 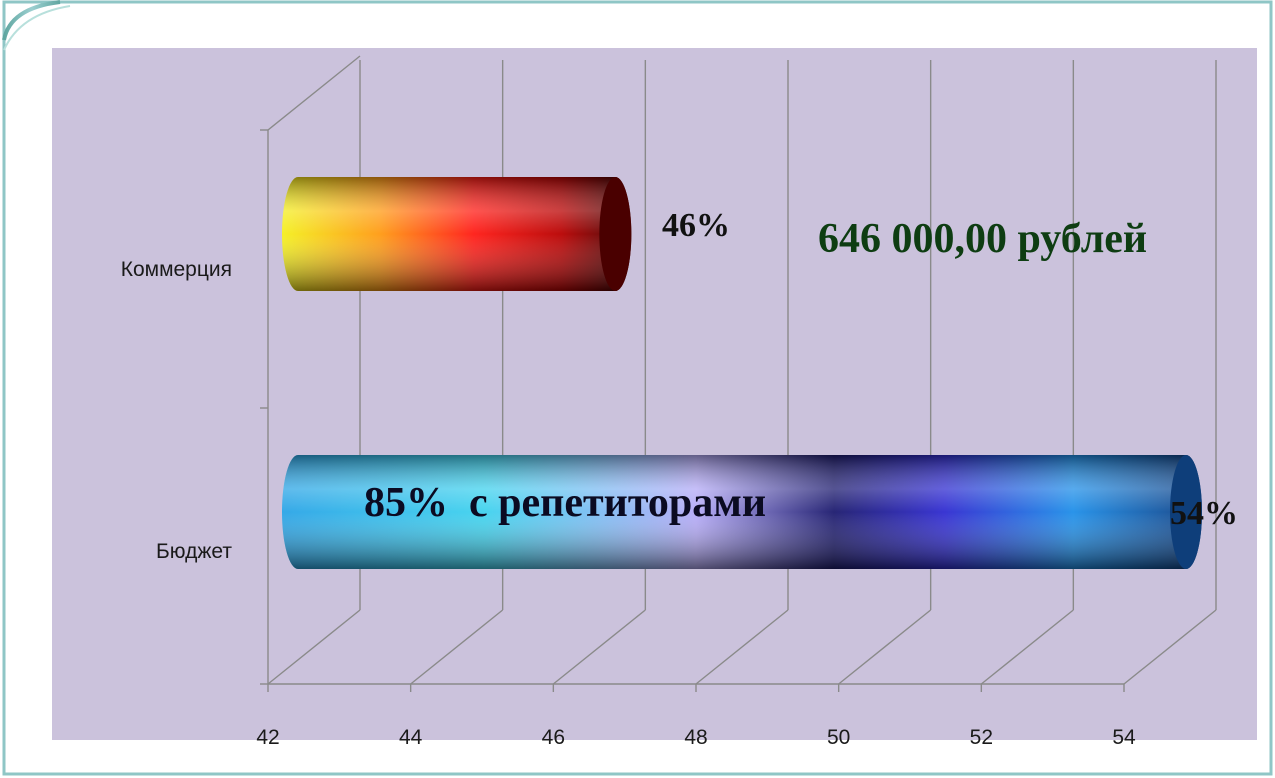 I want to click on x-tick-label: 44, so click(x=411, y=737).